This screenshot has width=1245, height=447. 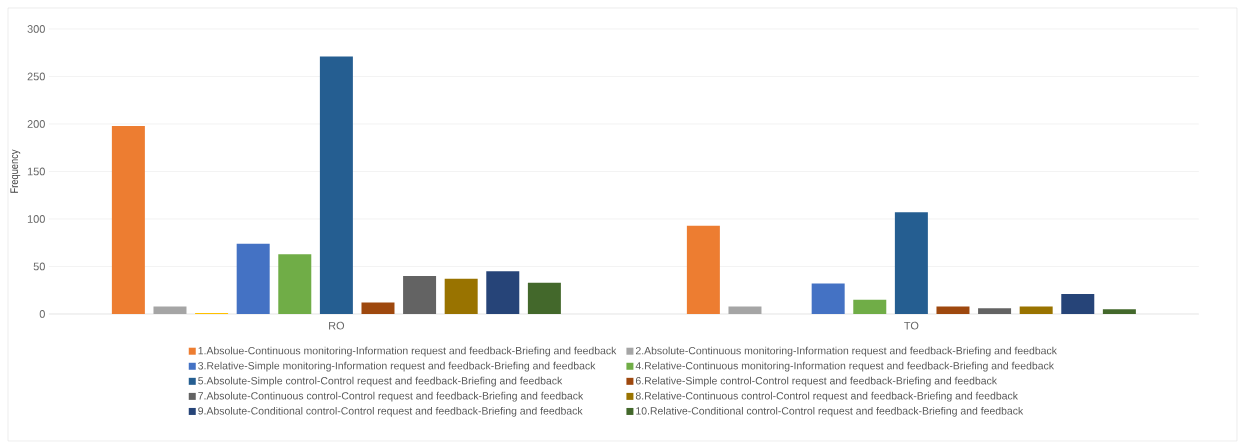 What do you see at coordinates (39, 266) in the screenshot?
I see `y-tick-label: 50` at bounding box center [39, 266].